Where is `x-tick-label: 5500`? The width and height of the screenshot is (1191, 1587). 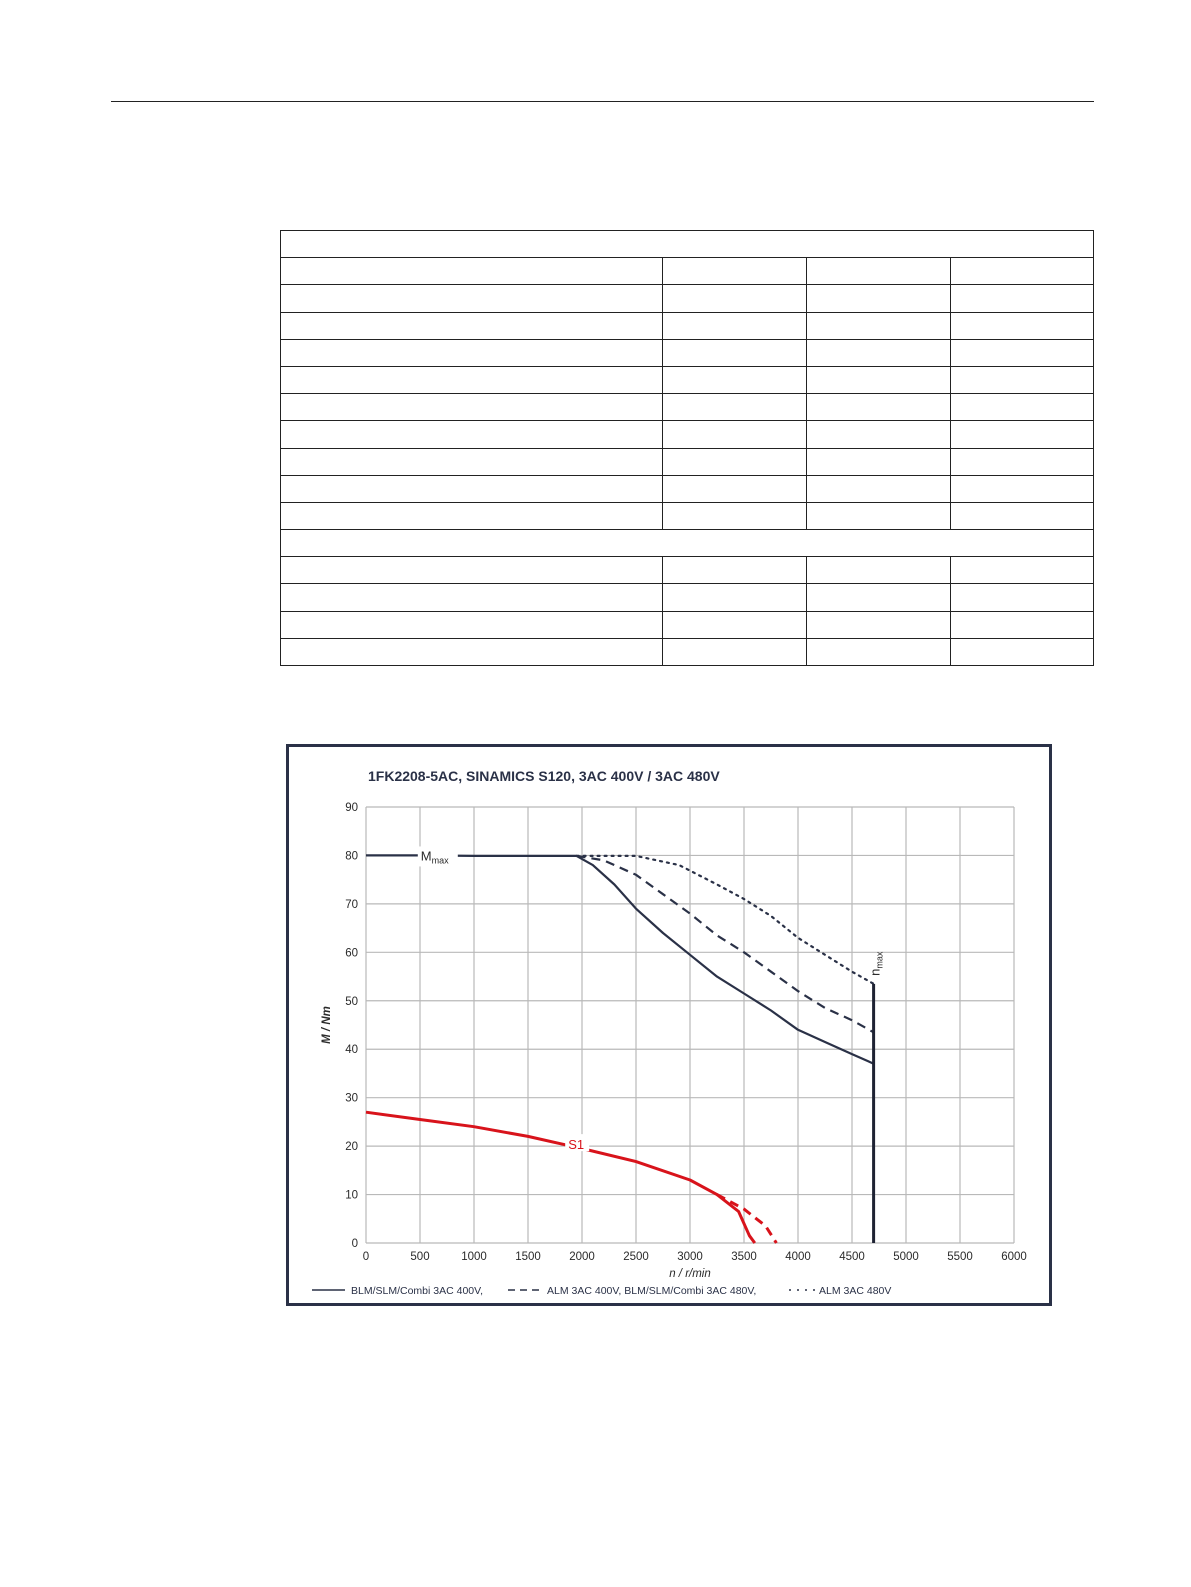 x-tick-label: 5500 is located at coordinates (960, 1257).